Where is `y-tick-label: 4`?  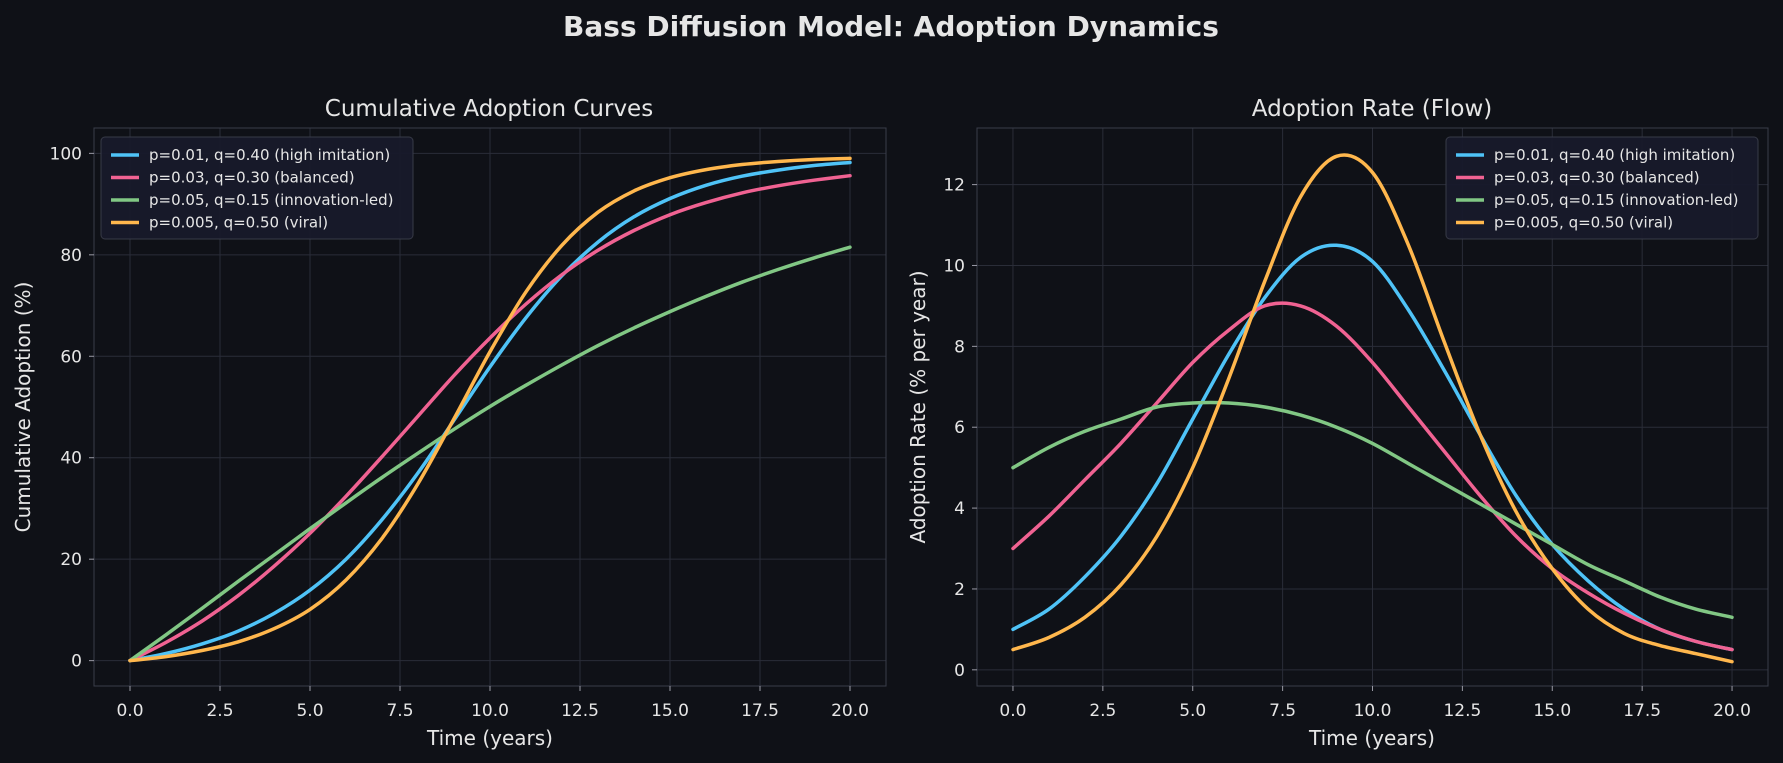
y-tick-label: 4 is located at coordinates (959, 509).